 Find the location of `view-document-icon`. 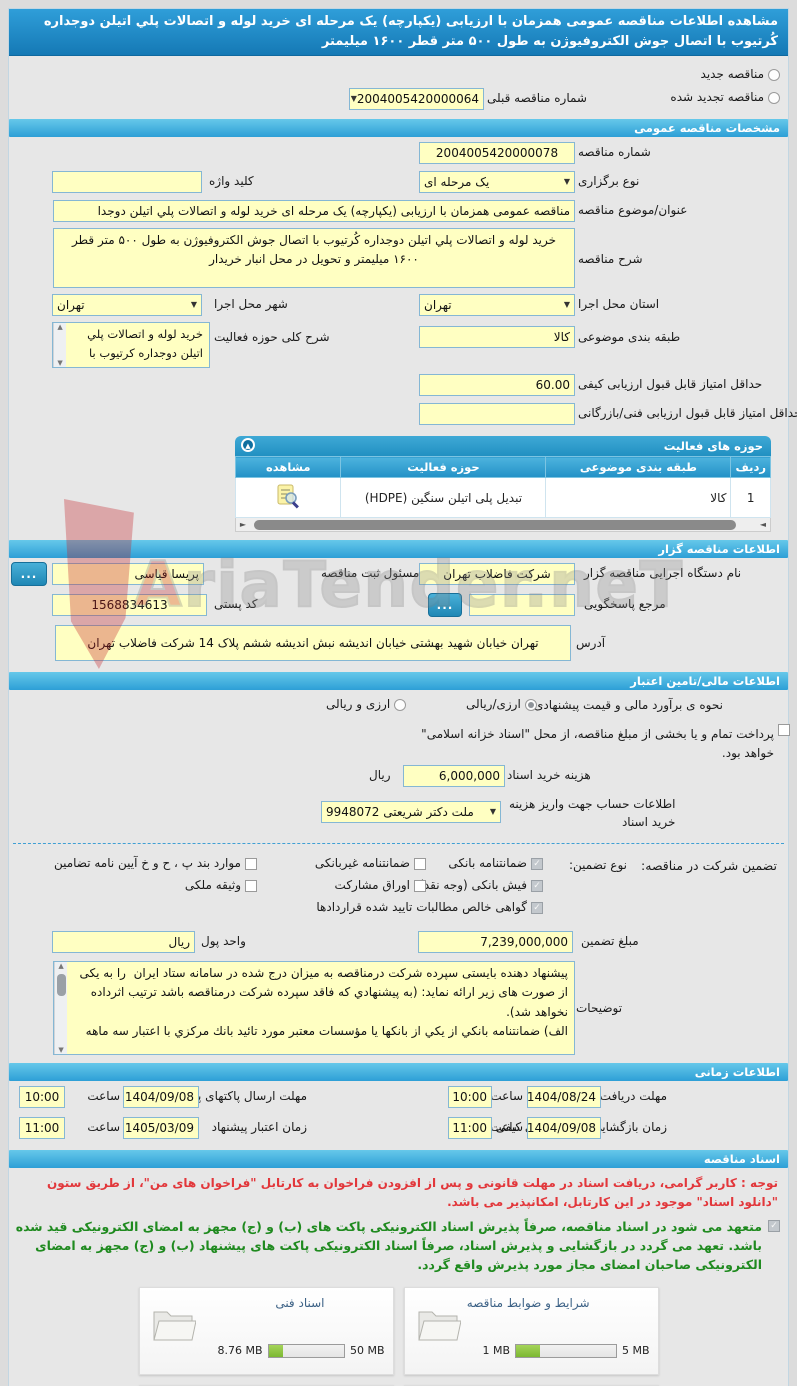

view-document-icon is located at coordinates (288, 496).